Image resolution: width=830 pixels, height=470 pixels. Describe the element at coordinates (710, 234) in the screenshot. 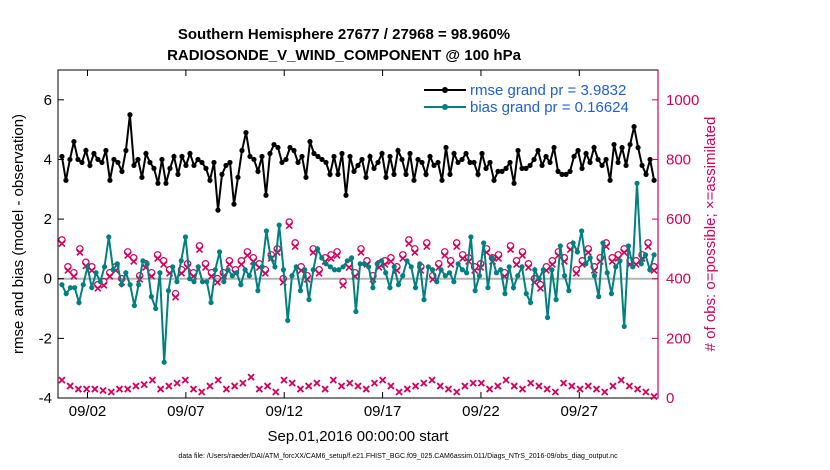

I see `y-axis-label-right: # of obs: o=possible; ×=assimilated` at that location.